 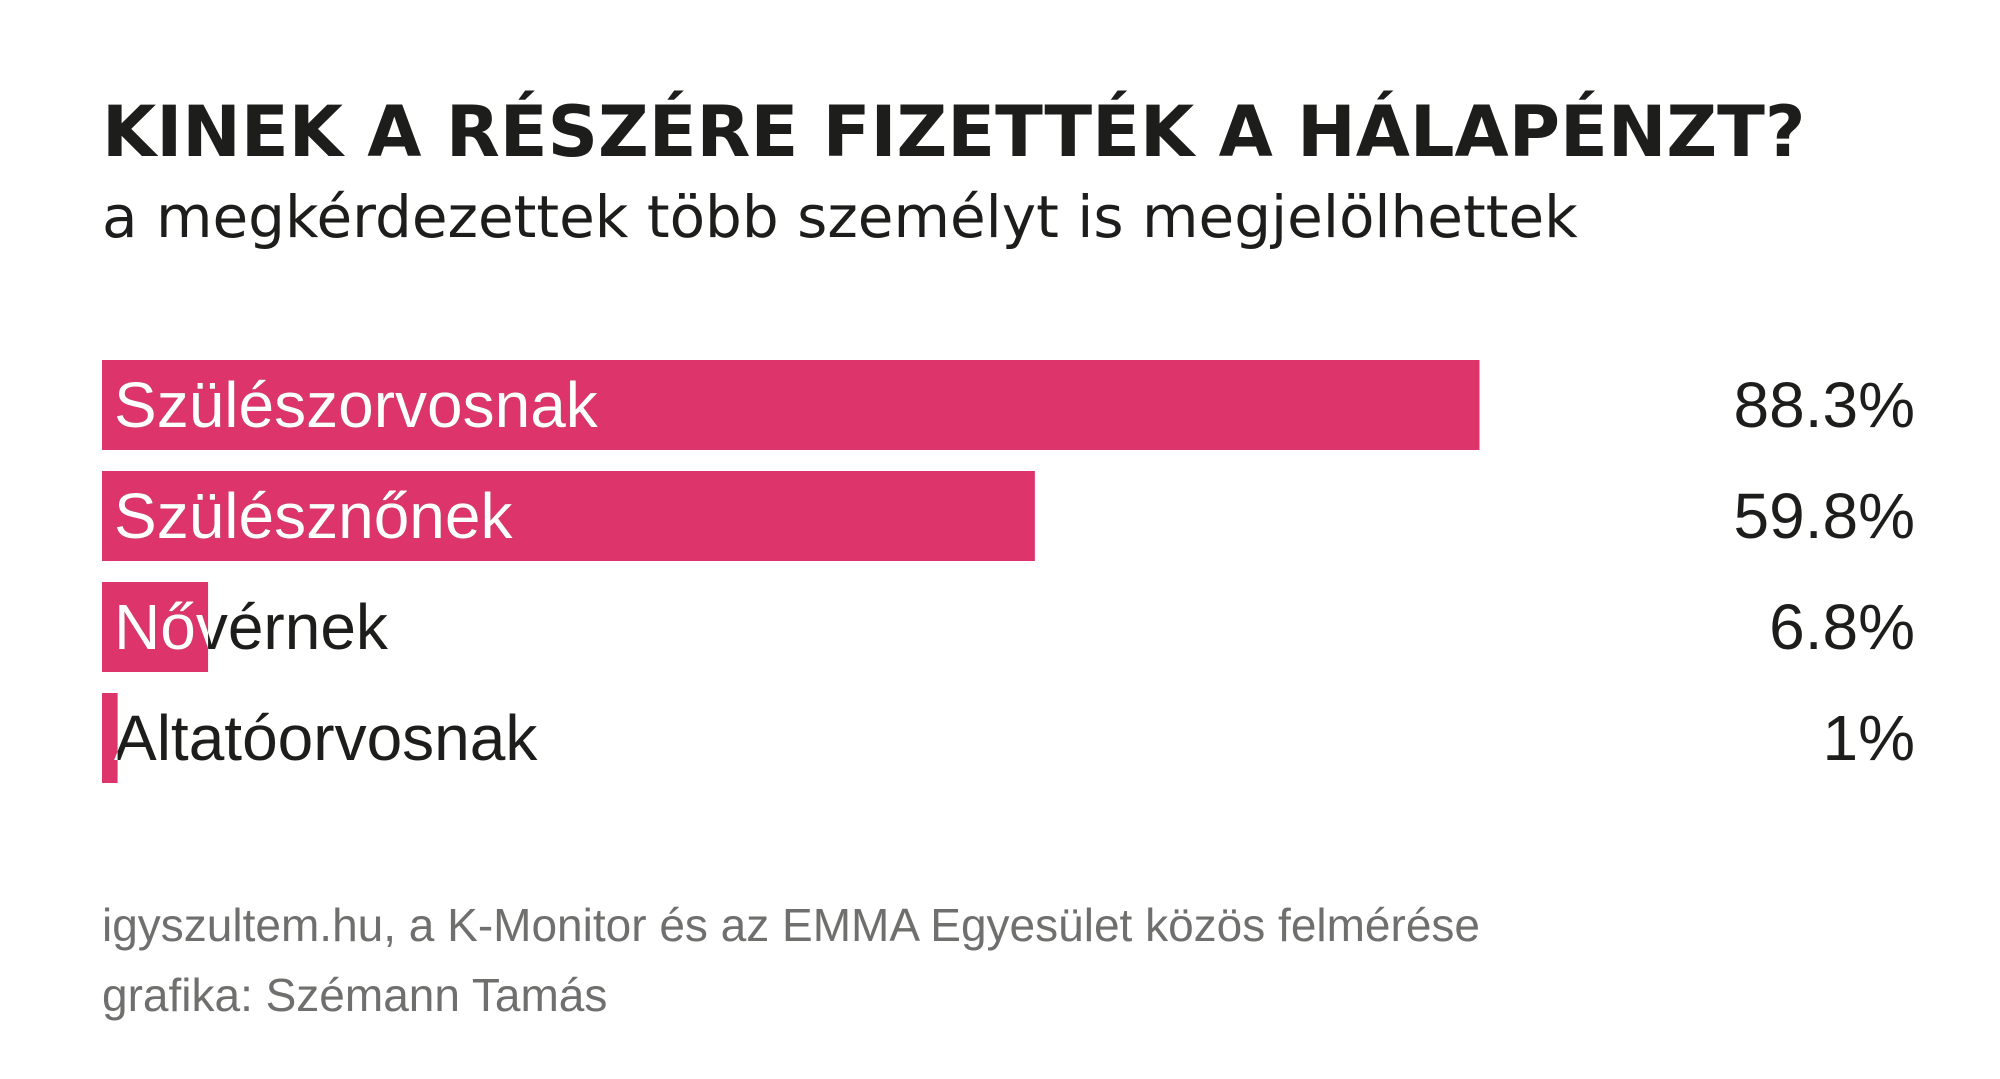 I want to click on category-label: Szülésznőnek, so click(x=313, y=516).